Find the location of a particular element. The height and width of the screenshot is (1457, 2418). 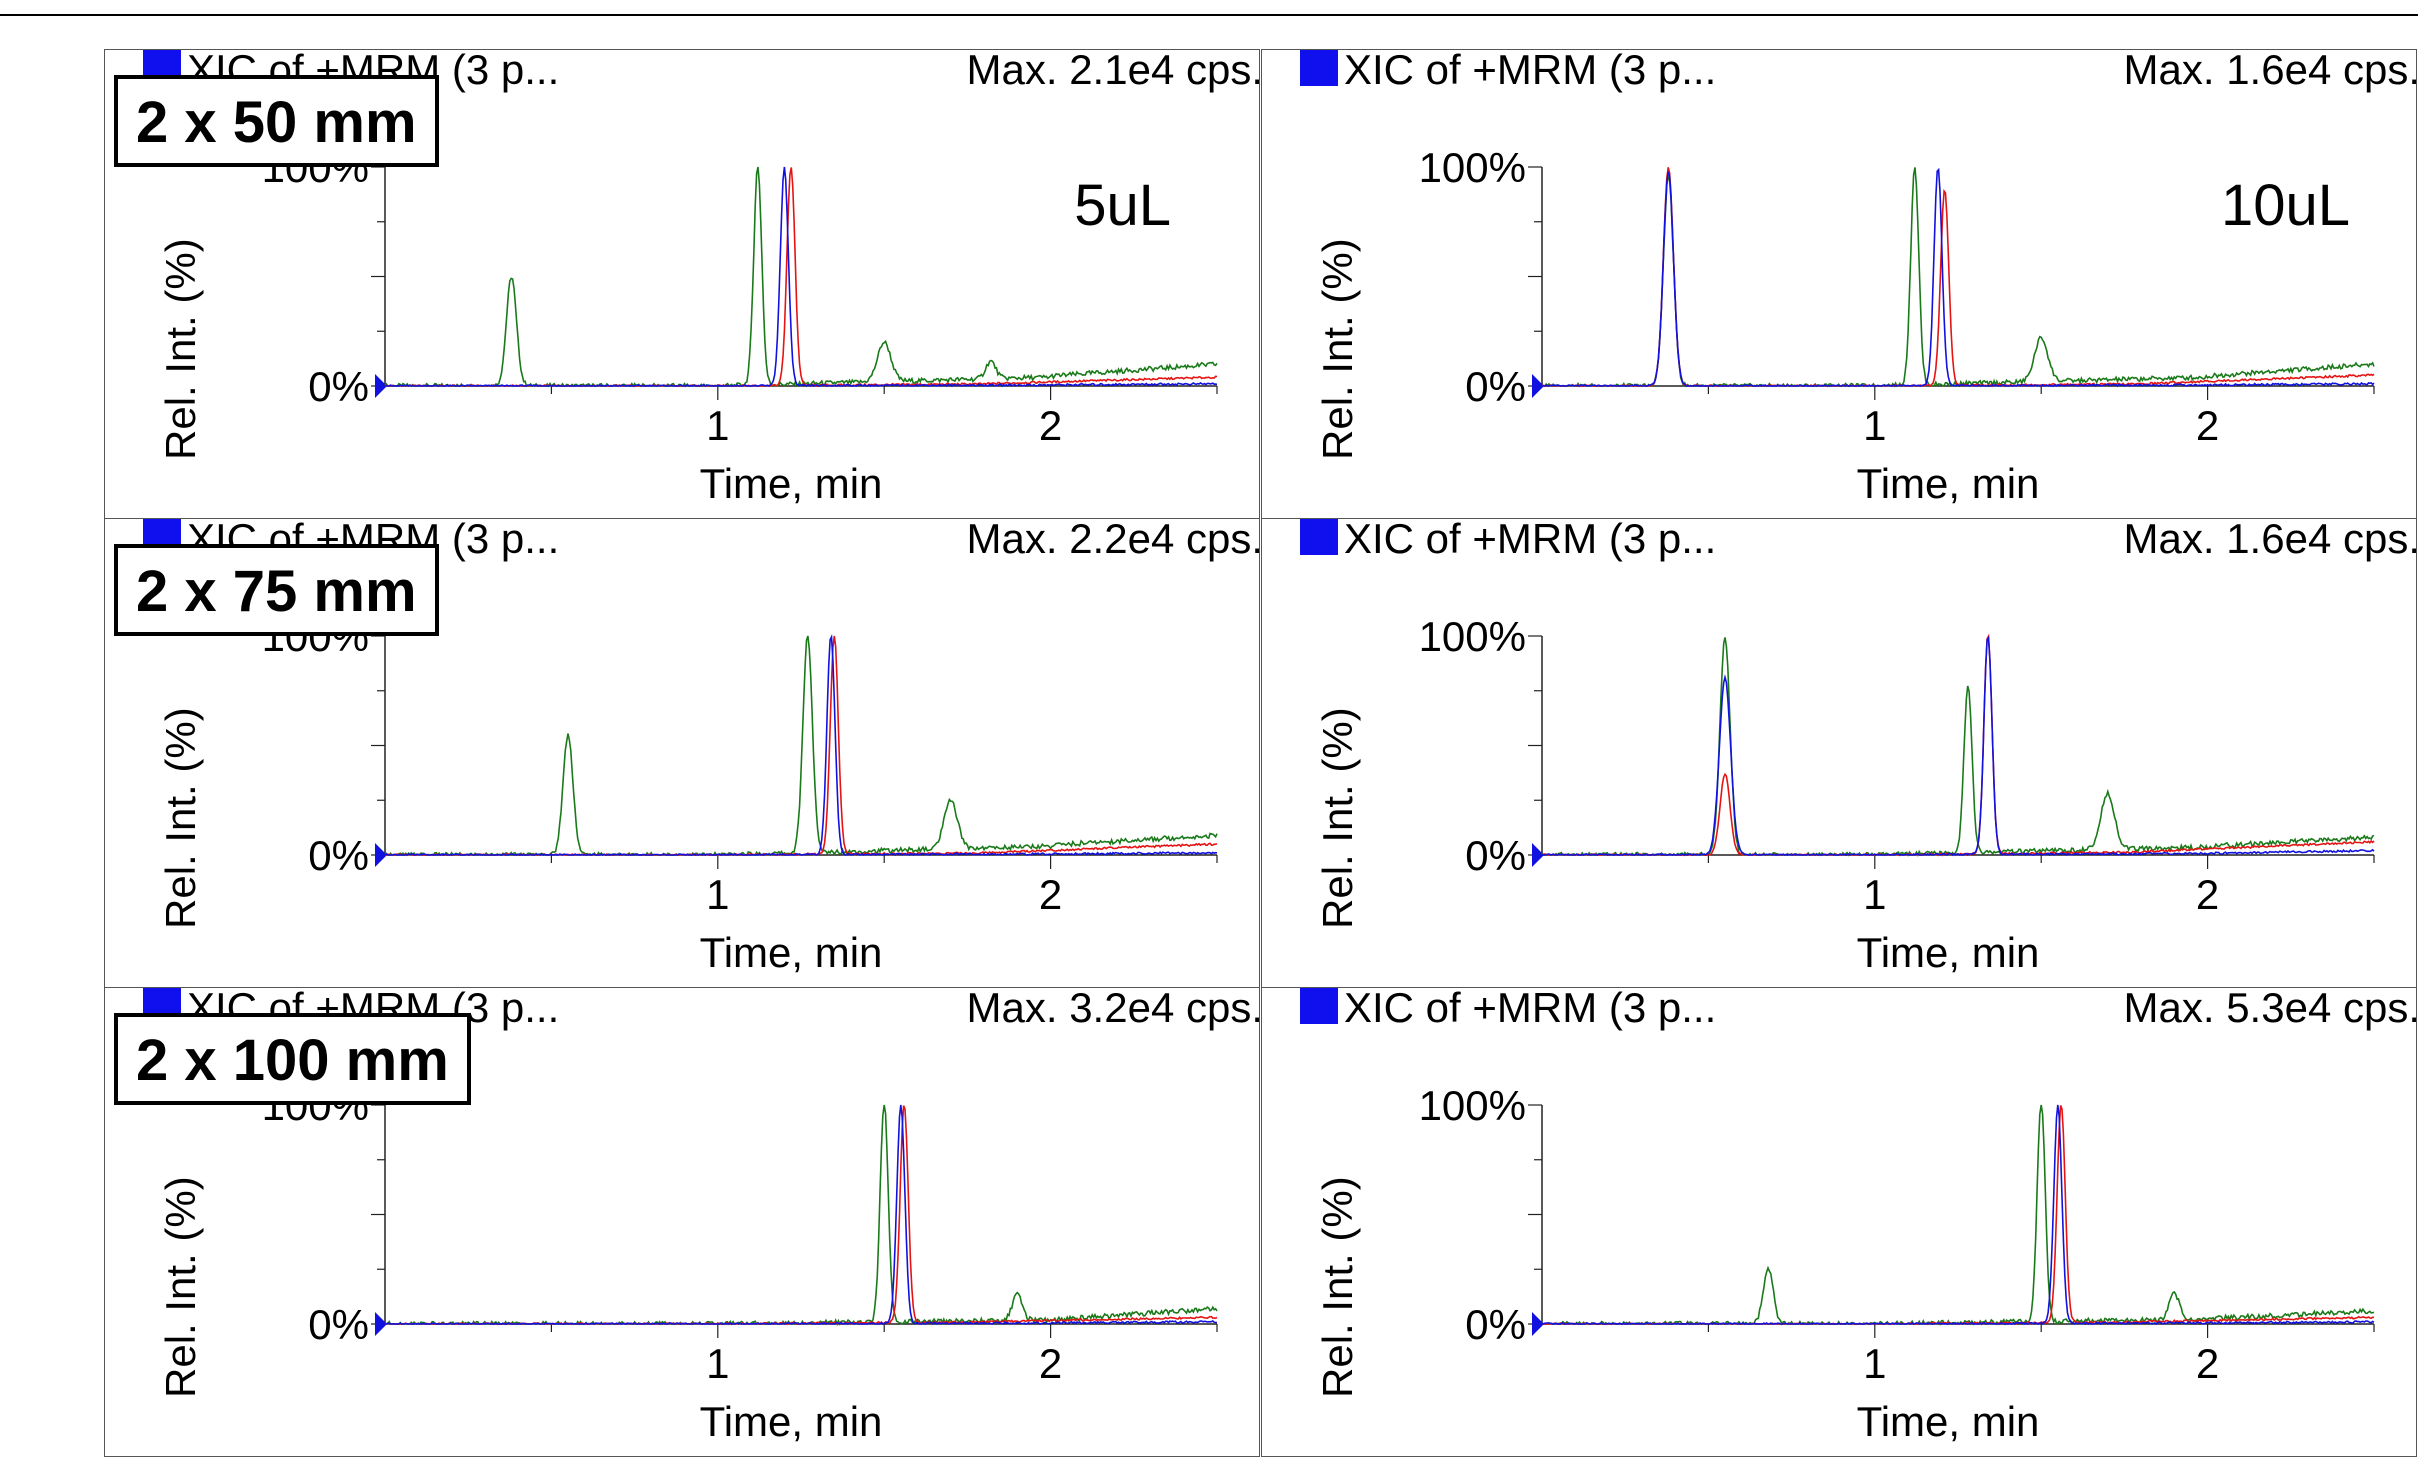

volume-label: 10uL is located at coordinates (2285, 205).